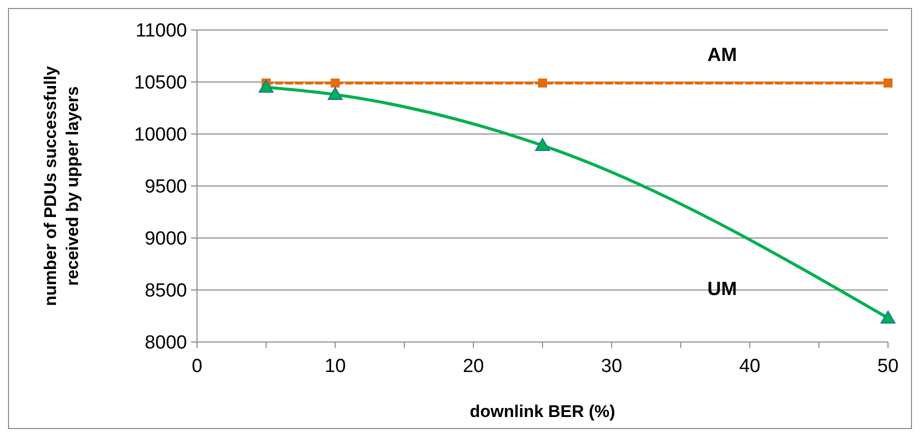 This screenshot has height=437, width=920. What do you see at coordinates (165, 343) in the screenshot?
I see `y-tick-label: 8000` at bounding box center [165, 343].